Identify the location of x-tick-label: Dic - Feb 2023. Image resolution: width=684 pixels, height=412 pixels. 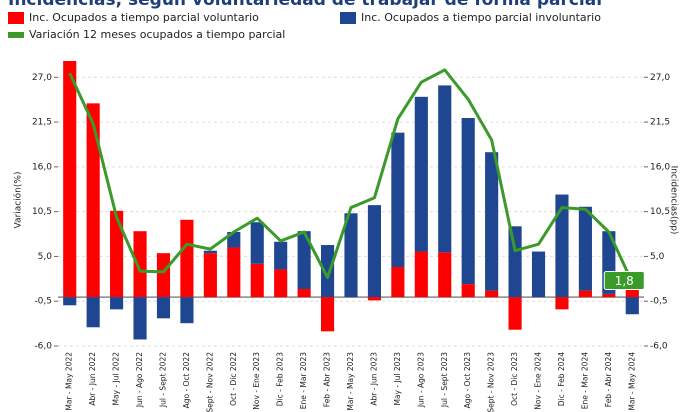
(280, 379).